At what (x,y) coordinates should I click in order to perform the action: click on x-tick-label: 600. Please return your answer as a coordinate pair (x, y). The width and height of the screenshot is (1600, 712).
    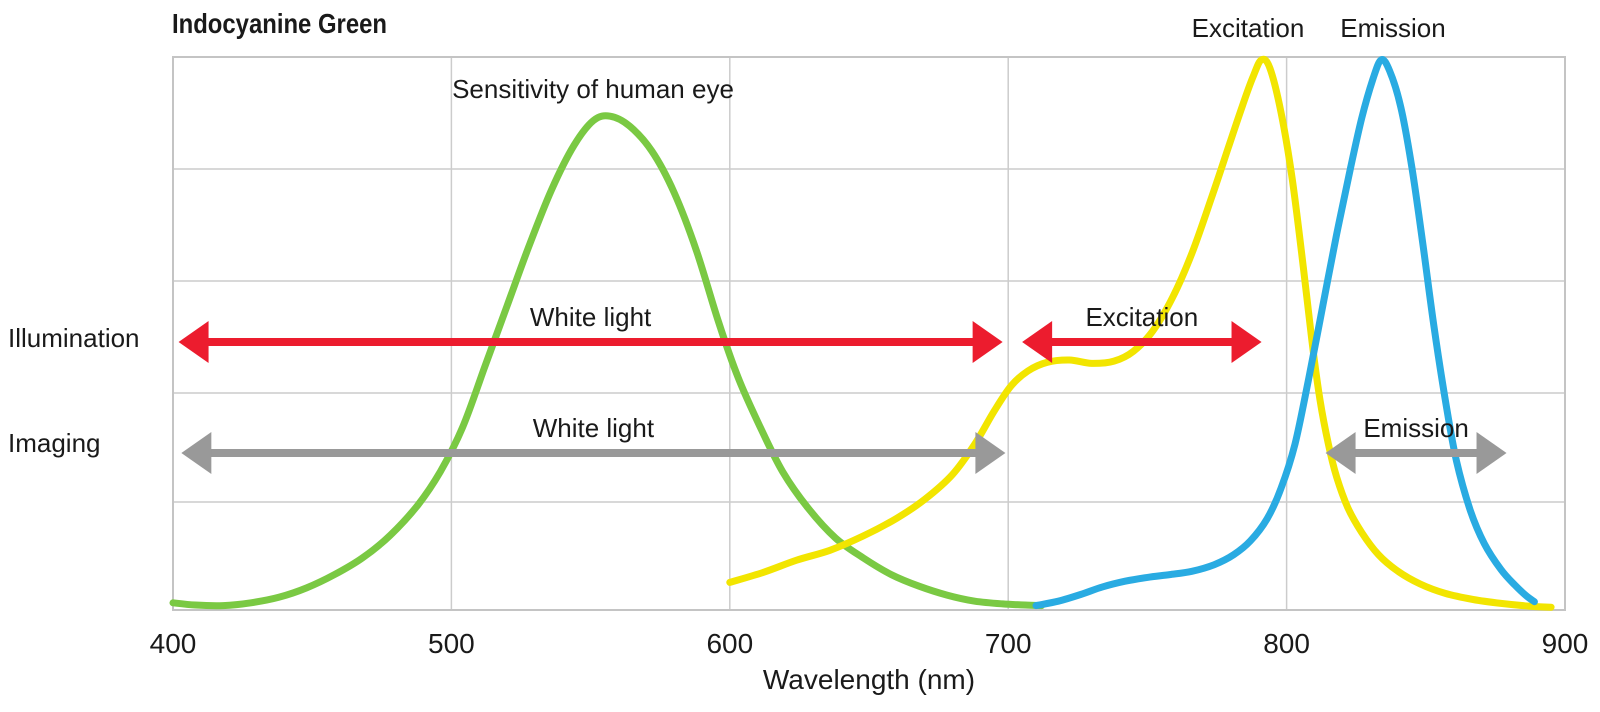
    Looking at the image, I should click on (729, 643).